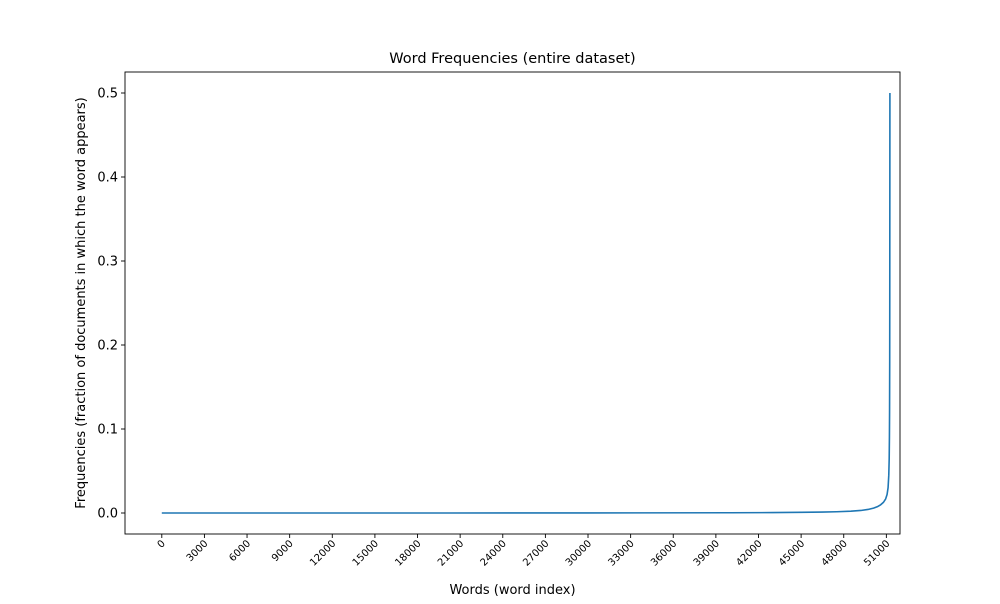 The height and width of the screenshot is (604, 1000). Describe the element at coordinates (107, 94) in the screenshot. I see `y-tick-label: 0.5` at that location.